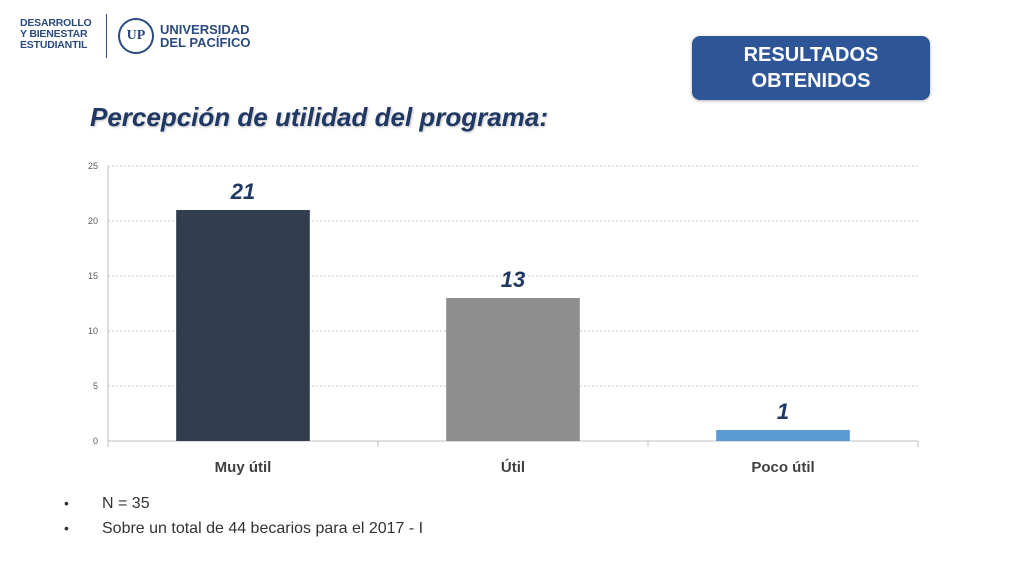  I want to click on y-tick-label: 10, so click(93, 331).